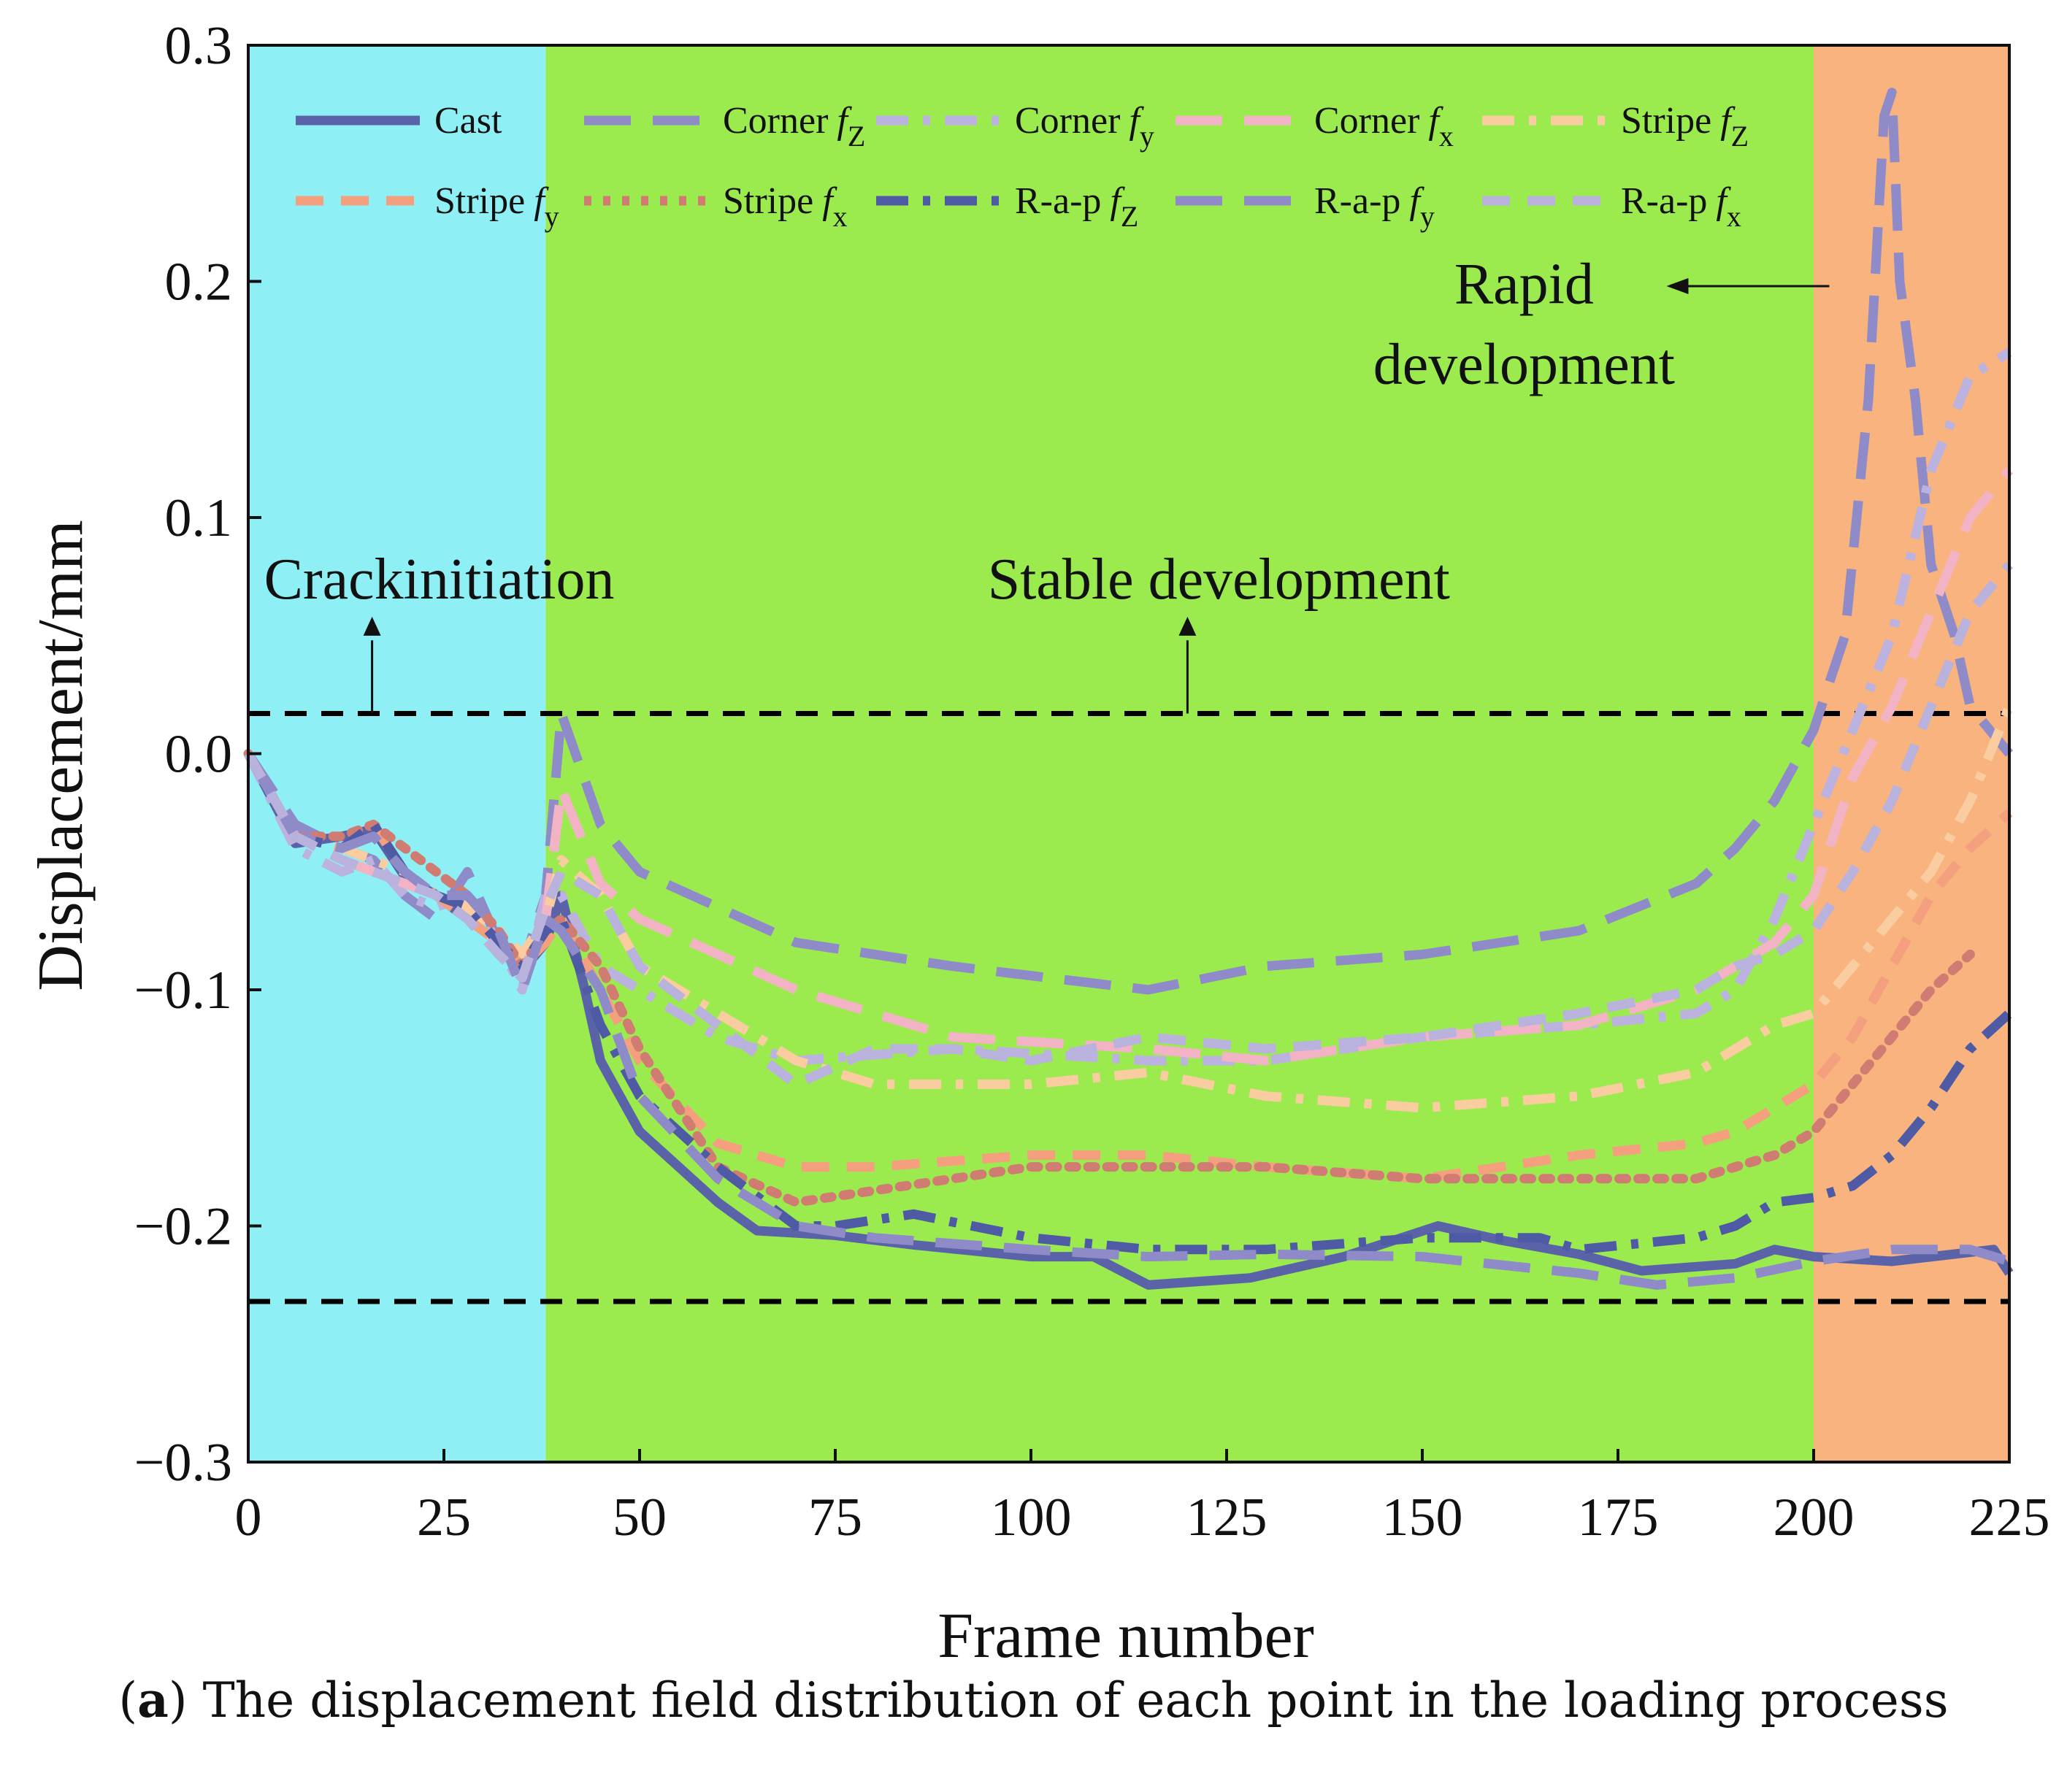 This screenshot has height=1792, width=2067. I want to click on x-tick-label-2: 50, so click(640, 1518).